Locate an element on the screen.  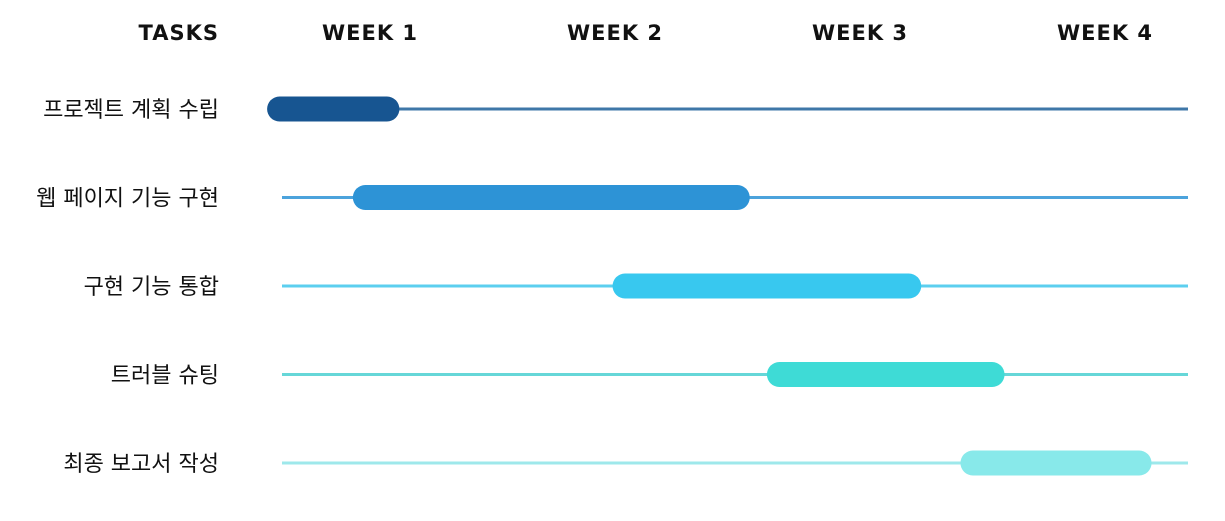
task-row: 트러블 슈팅 is located at coordinates (649, 375).